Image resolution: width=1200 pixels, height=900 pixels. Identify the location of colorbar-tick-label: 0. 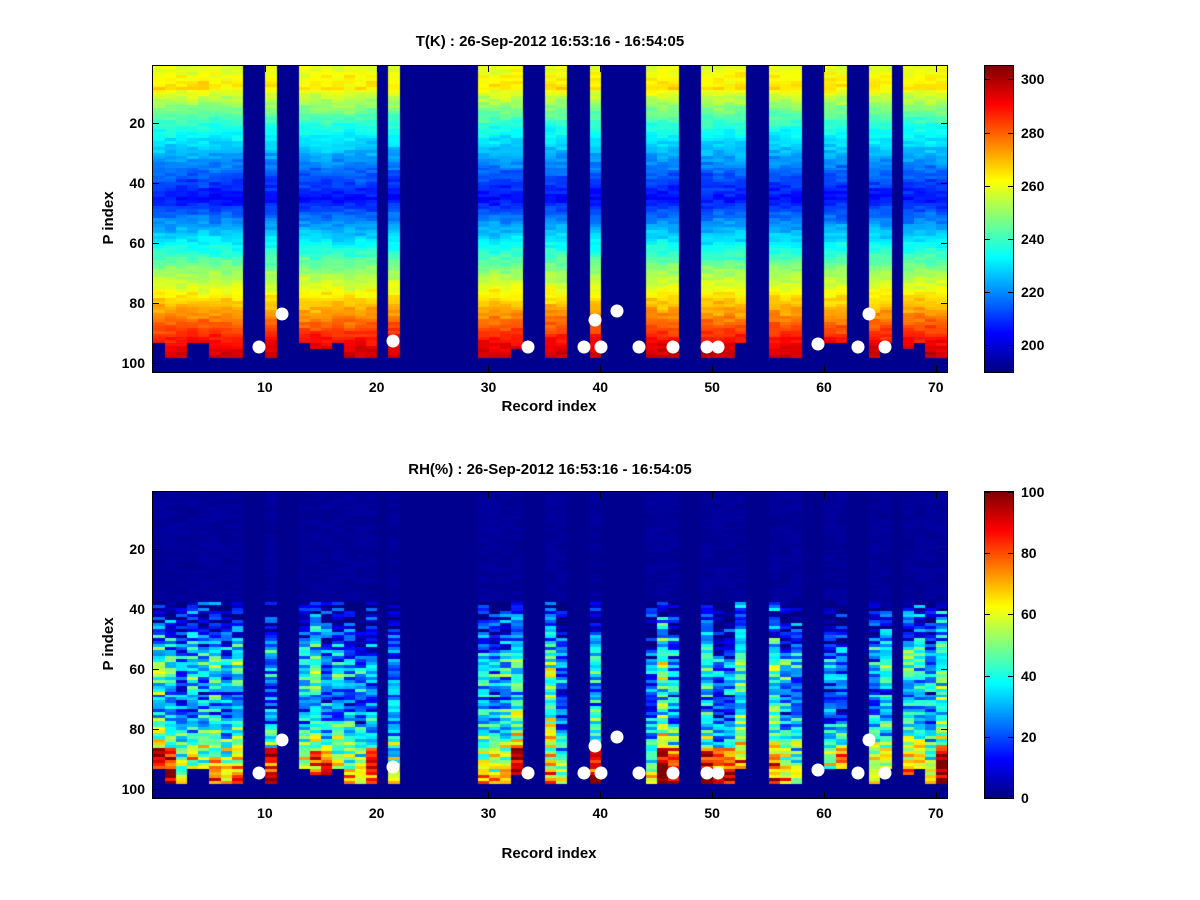
(1025, 798).